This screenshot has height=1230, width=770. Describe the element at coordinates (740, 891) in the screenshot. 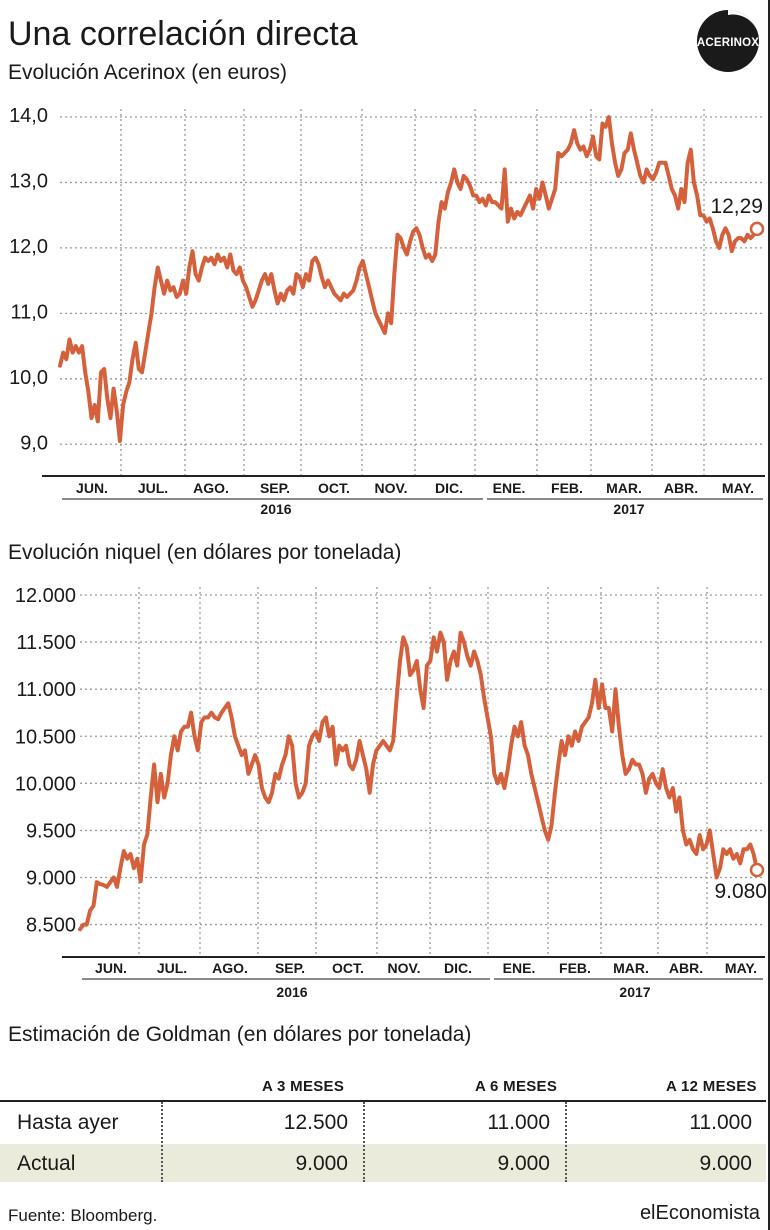

I see `last-value-label: 9.080` at that location.